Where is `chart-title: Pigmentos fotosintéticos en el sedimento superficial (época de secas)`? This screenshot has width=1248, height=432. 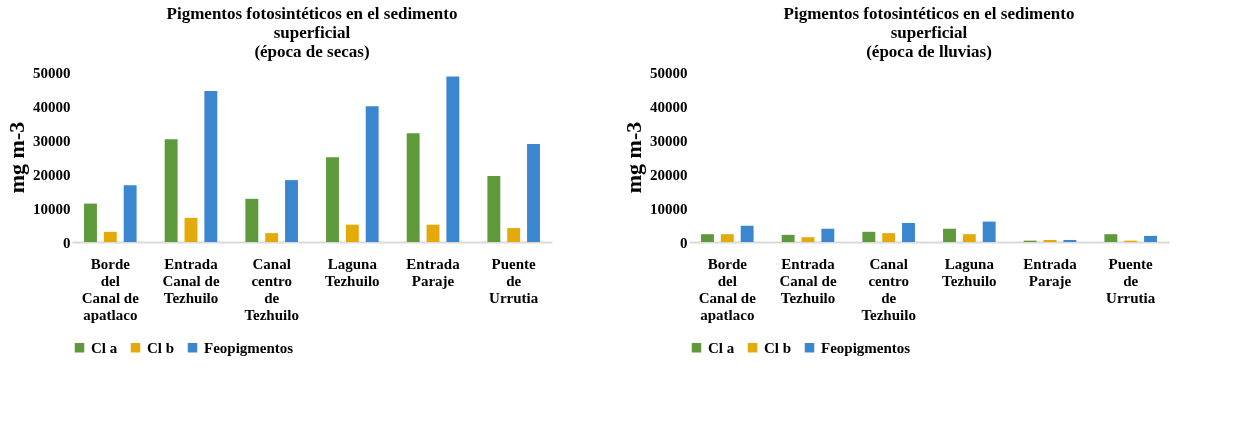 chart-title: Pigmentos fotosintéticos en el sedimento superficial (época de secas) is located at coordinates (312, 32).